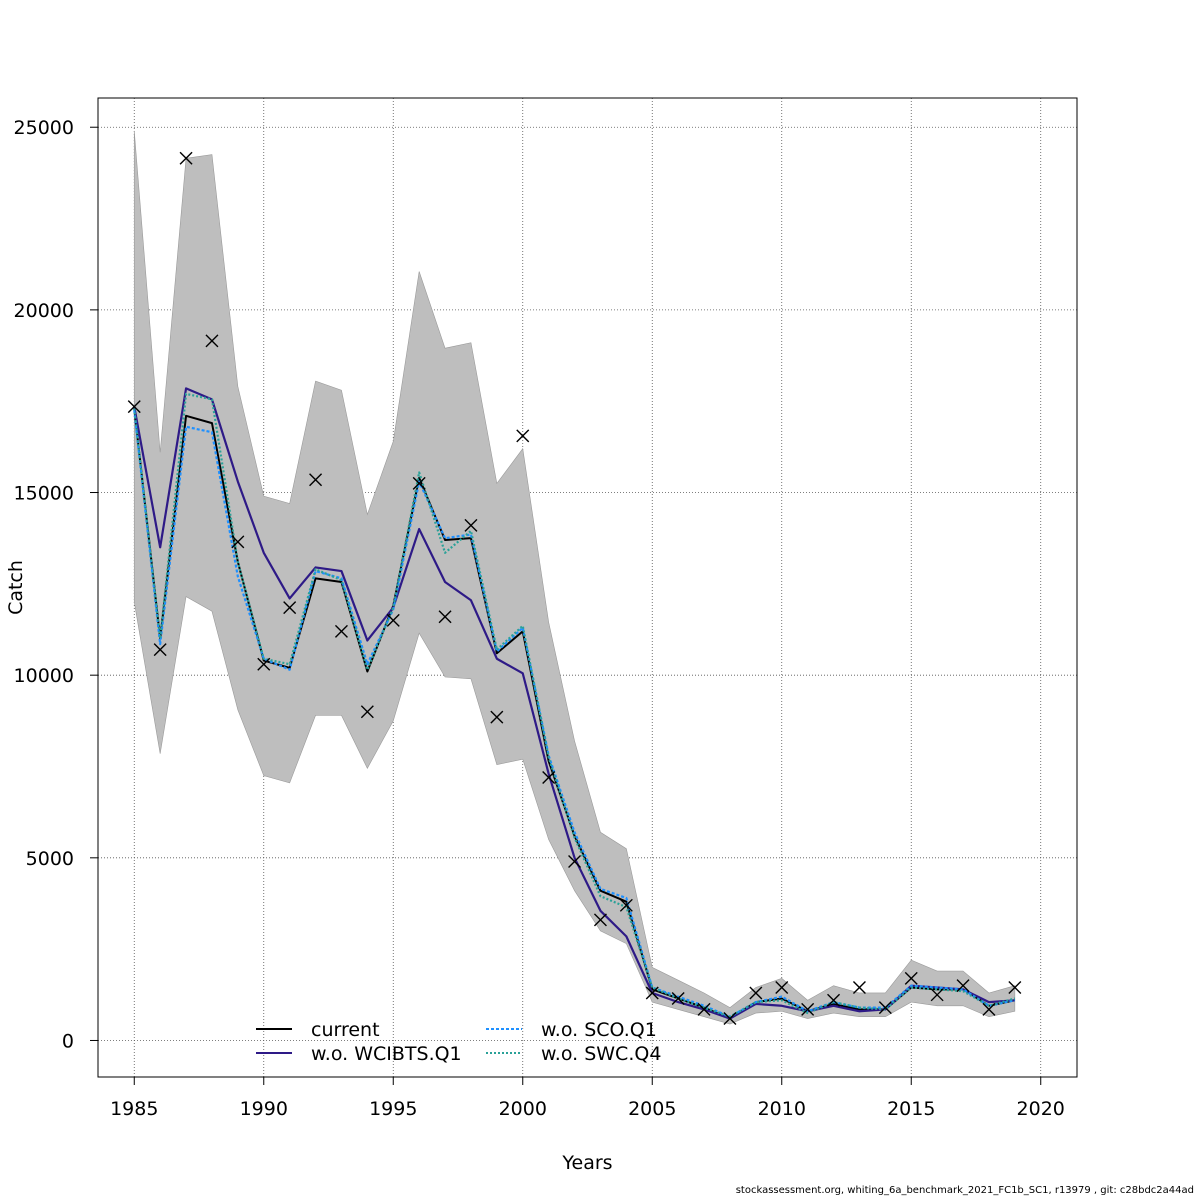  I want to click on y-tick-label: 25000, so click(44, 128).